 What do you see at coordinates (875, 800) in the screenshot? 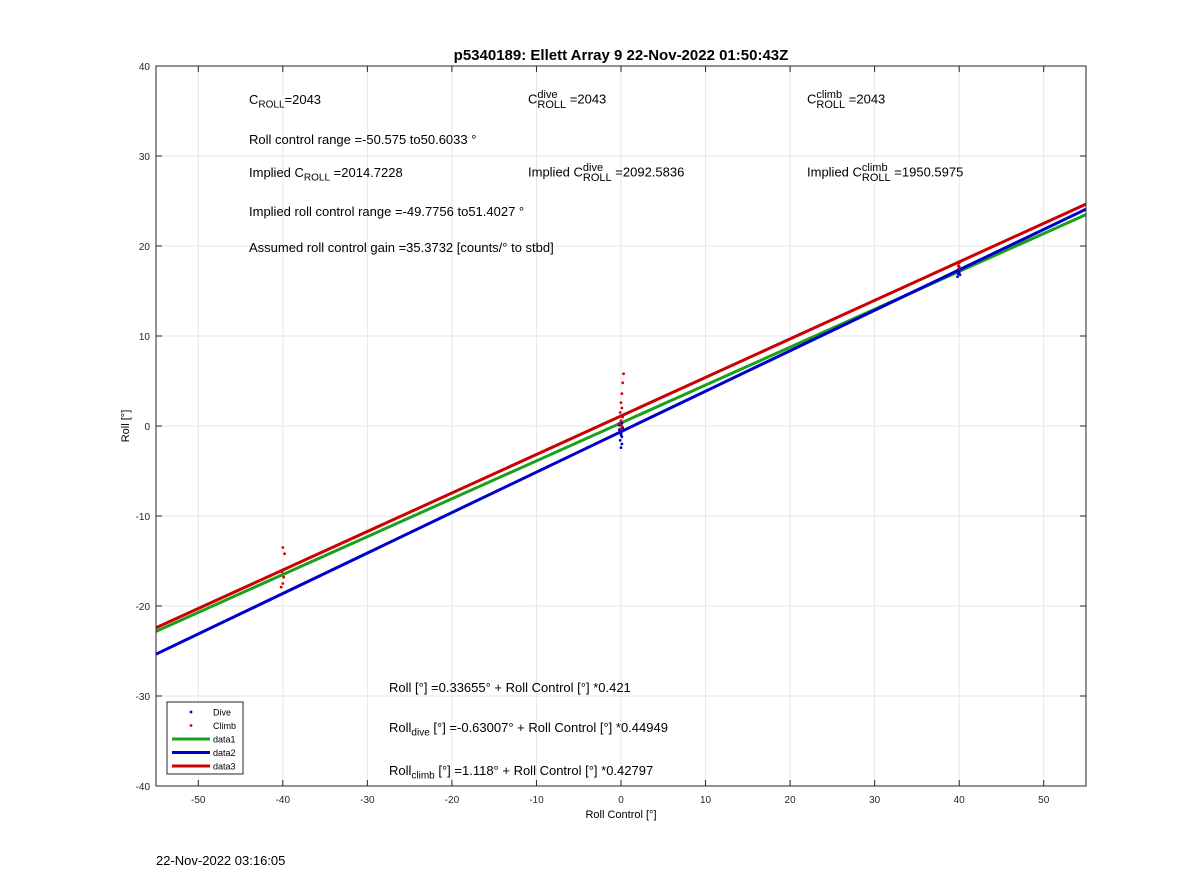
I see `x-tick-label: 30` at bounding box center [875, 800].